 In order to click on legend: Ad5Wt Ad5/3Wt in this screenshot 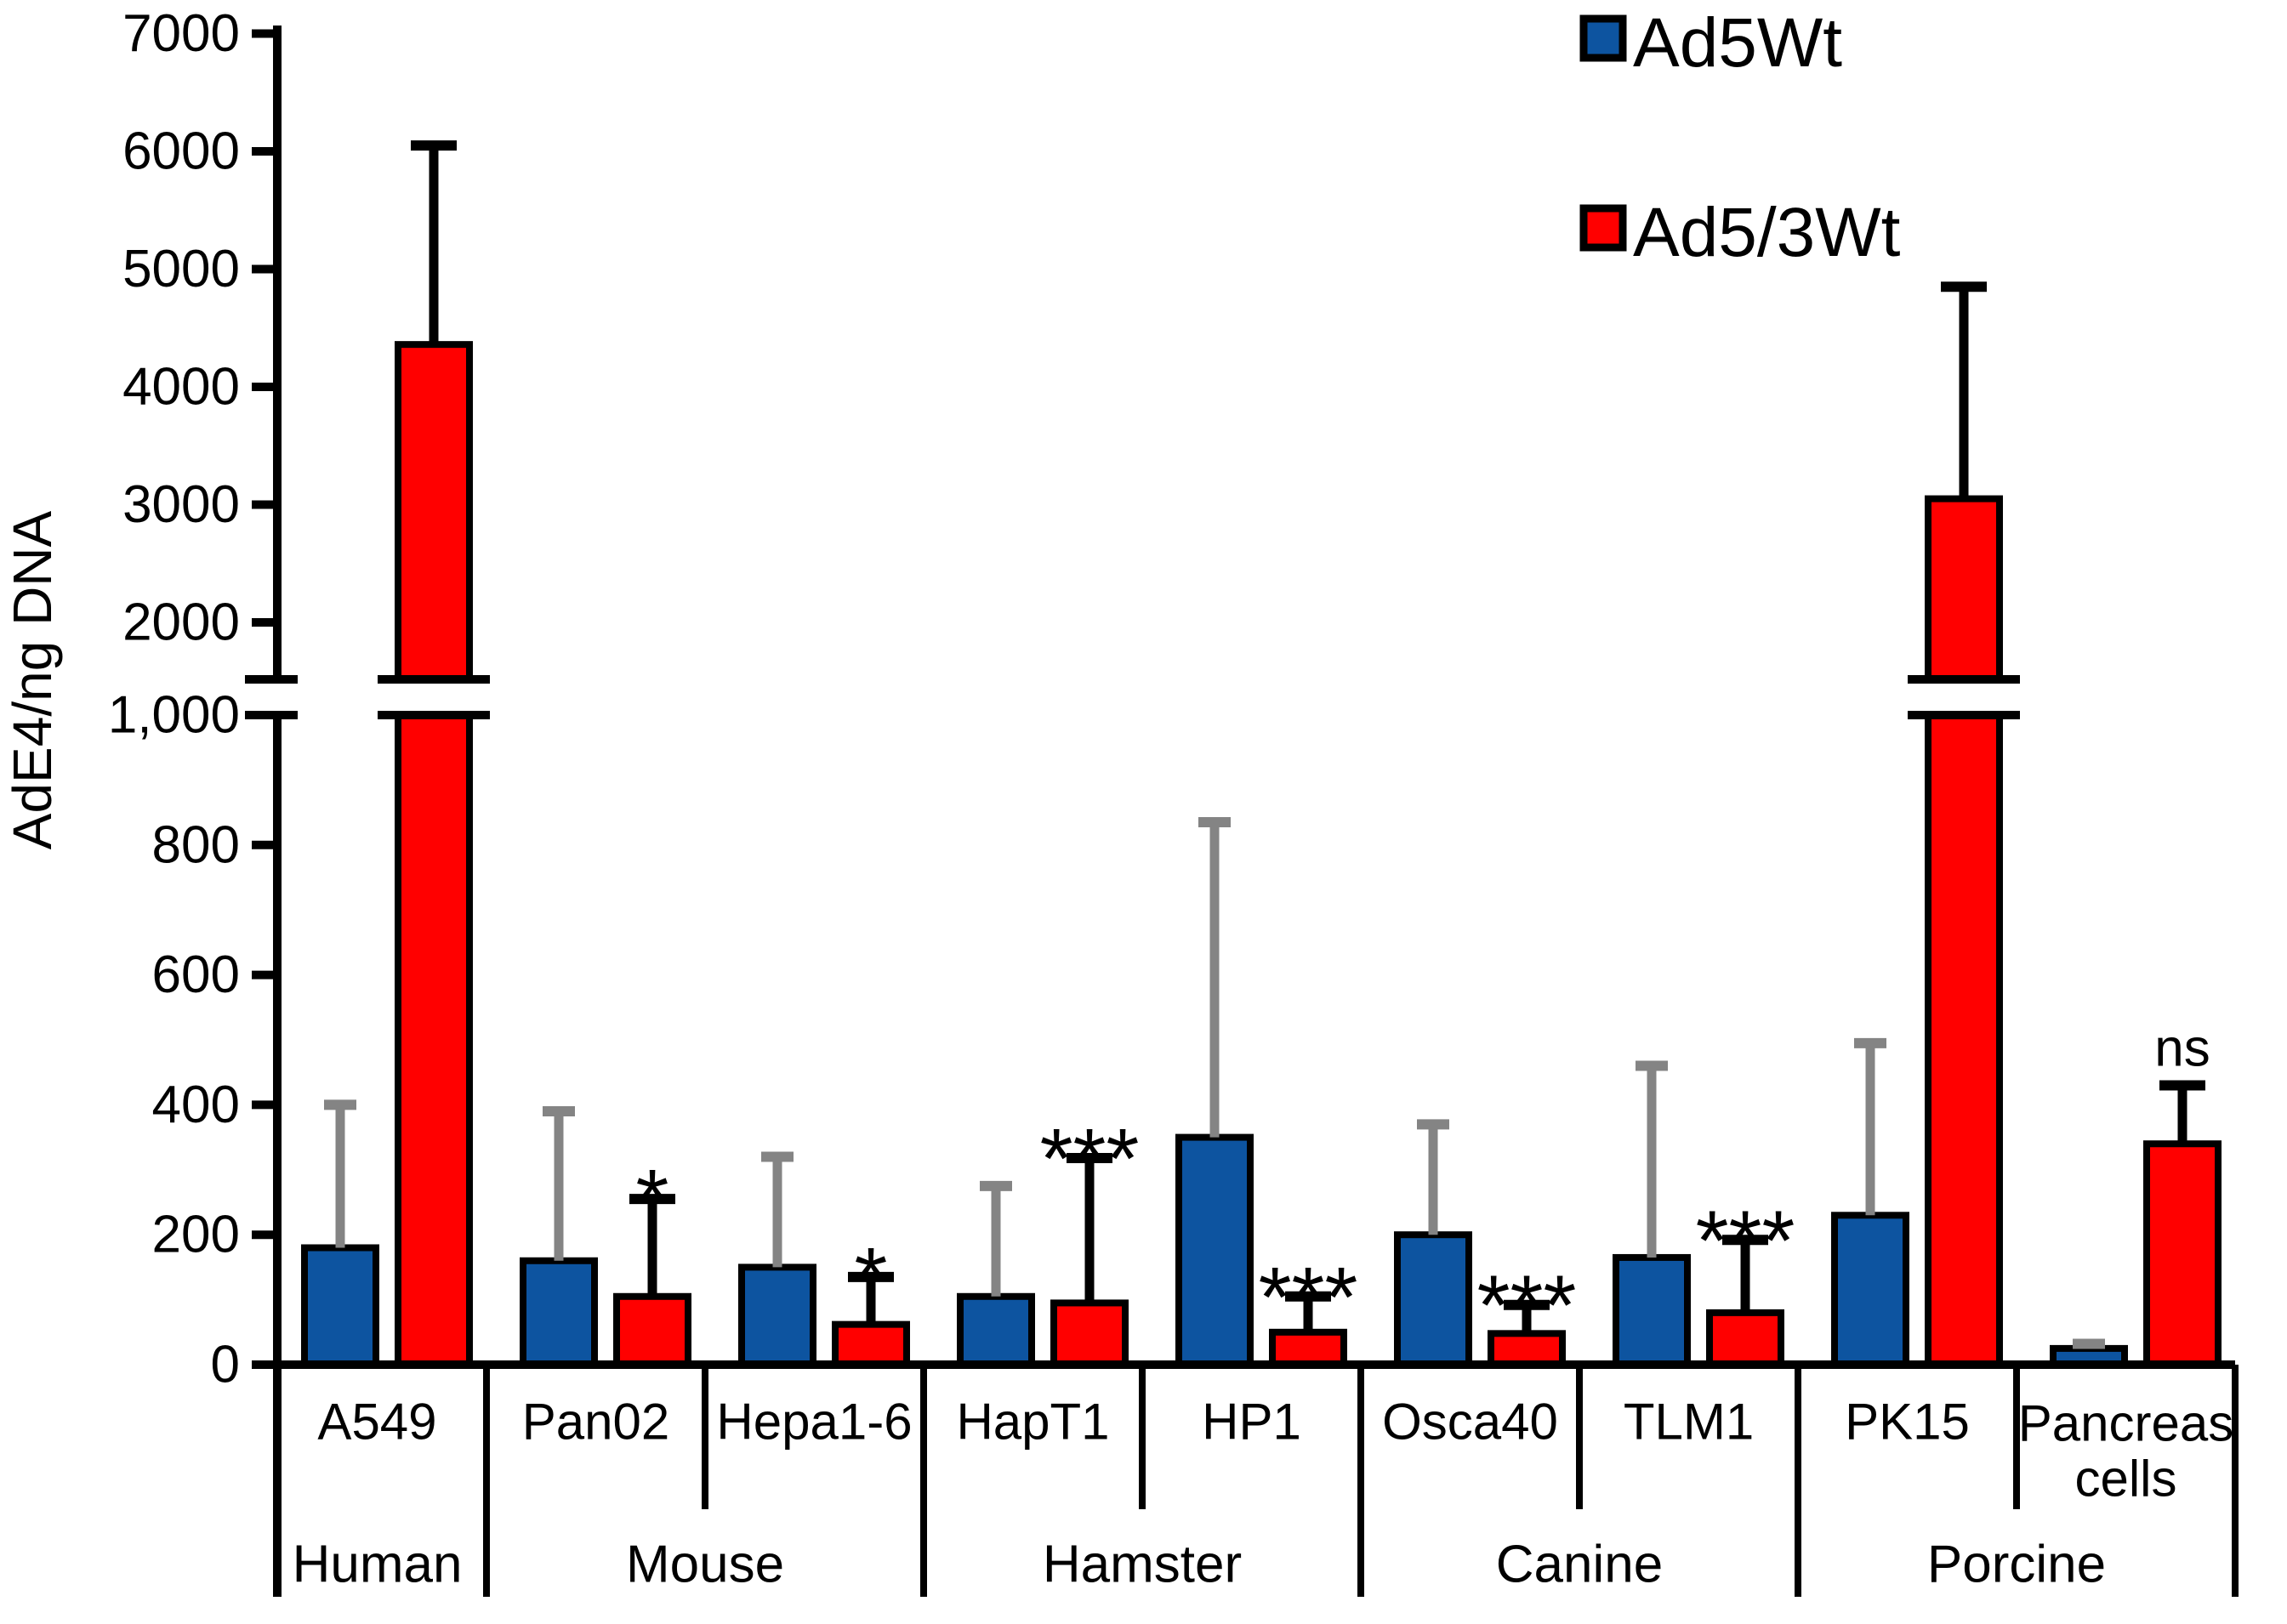, I will do `click(1740, 137)`.